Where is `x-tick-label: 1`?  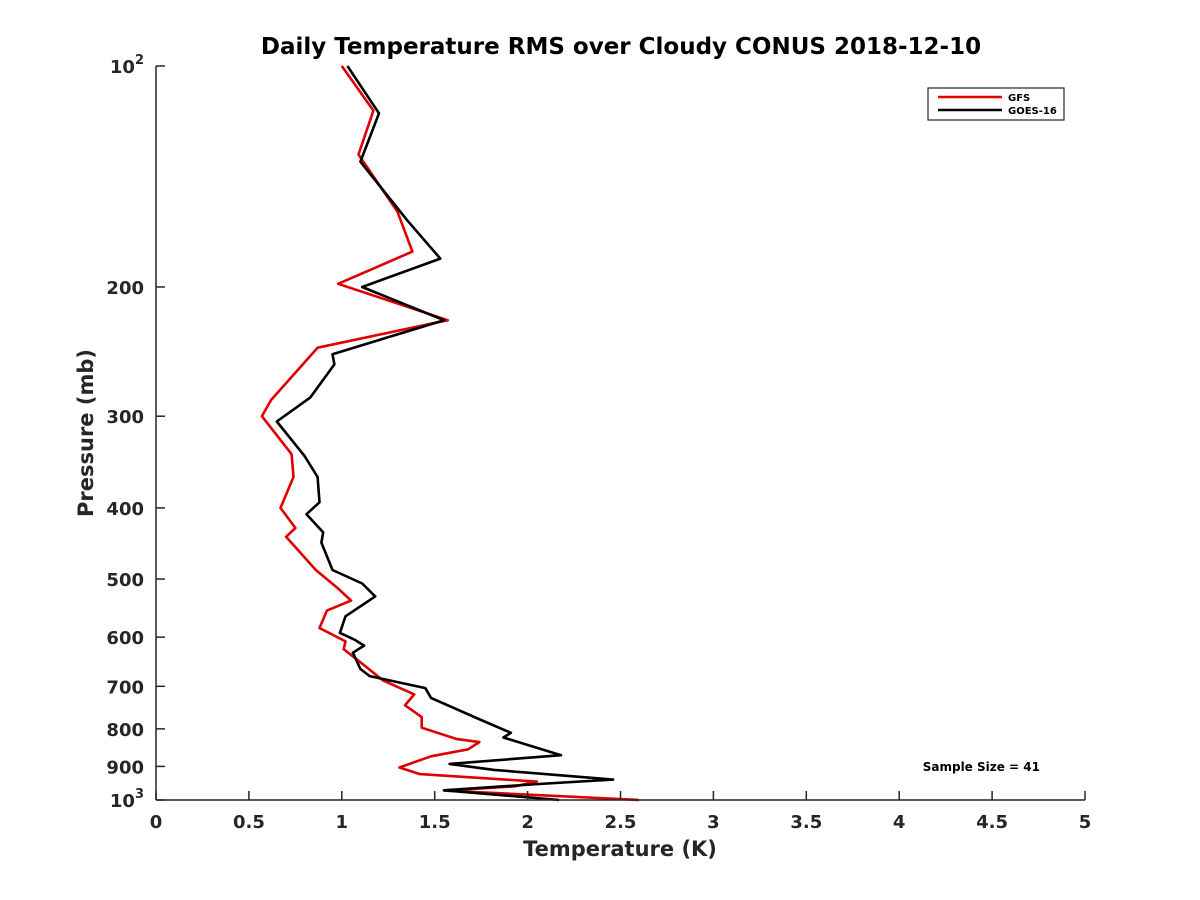 x-tick-label: 1 is located at coordinates (342, 822).